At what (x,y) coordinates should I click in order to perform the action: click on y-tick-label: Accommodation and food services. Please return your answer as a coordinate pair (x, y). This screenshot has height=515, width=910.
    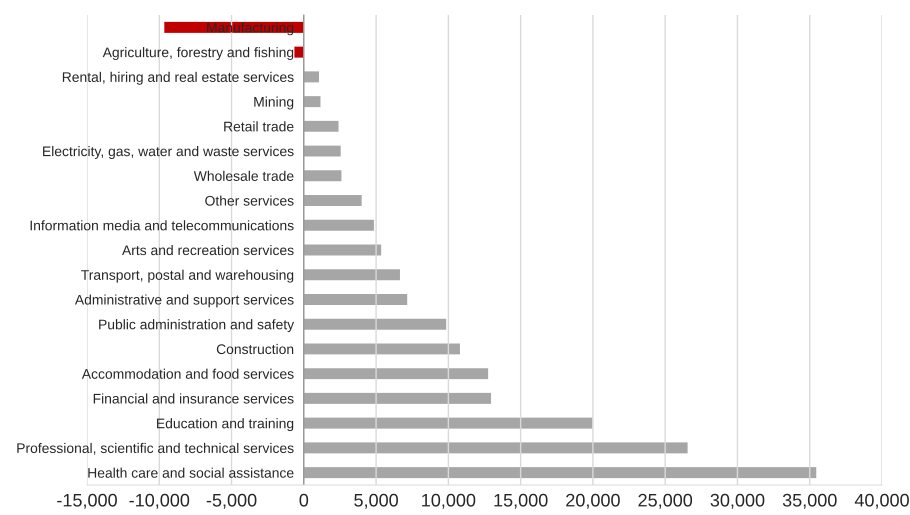
    Looking at the image, I should click on (188, 373).